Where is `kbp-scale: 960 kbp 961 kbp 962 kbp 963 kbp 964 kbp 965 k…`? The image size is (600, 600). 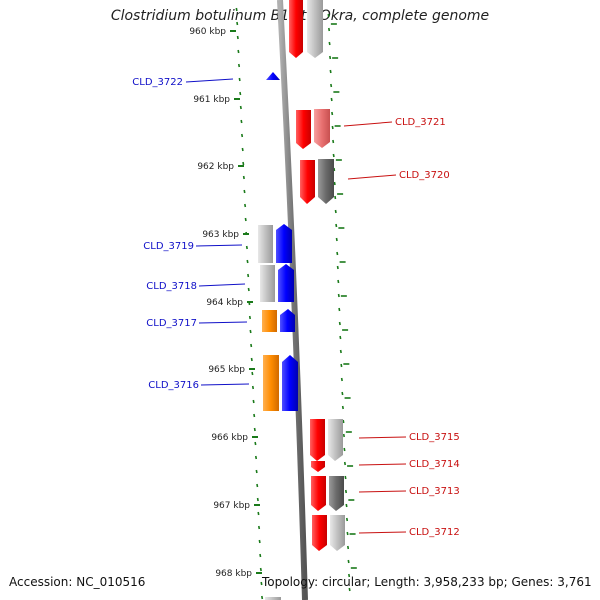
kbp-scale: 960 kbp 961 kbp 962 kbp 963 kbp 964 kbp 965 k… is located at coordinates (225, 303).